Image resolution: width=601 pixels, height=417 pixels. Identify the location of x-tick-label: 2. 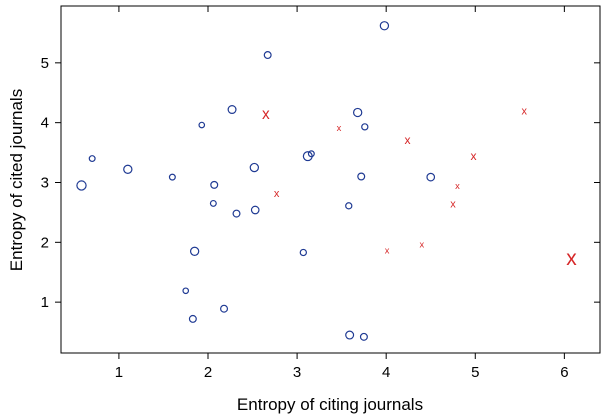
(208, 372).